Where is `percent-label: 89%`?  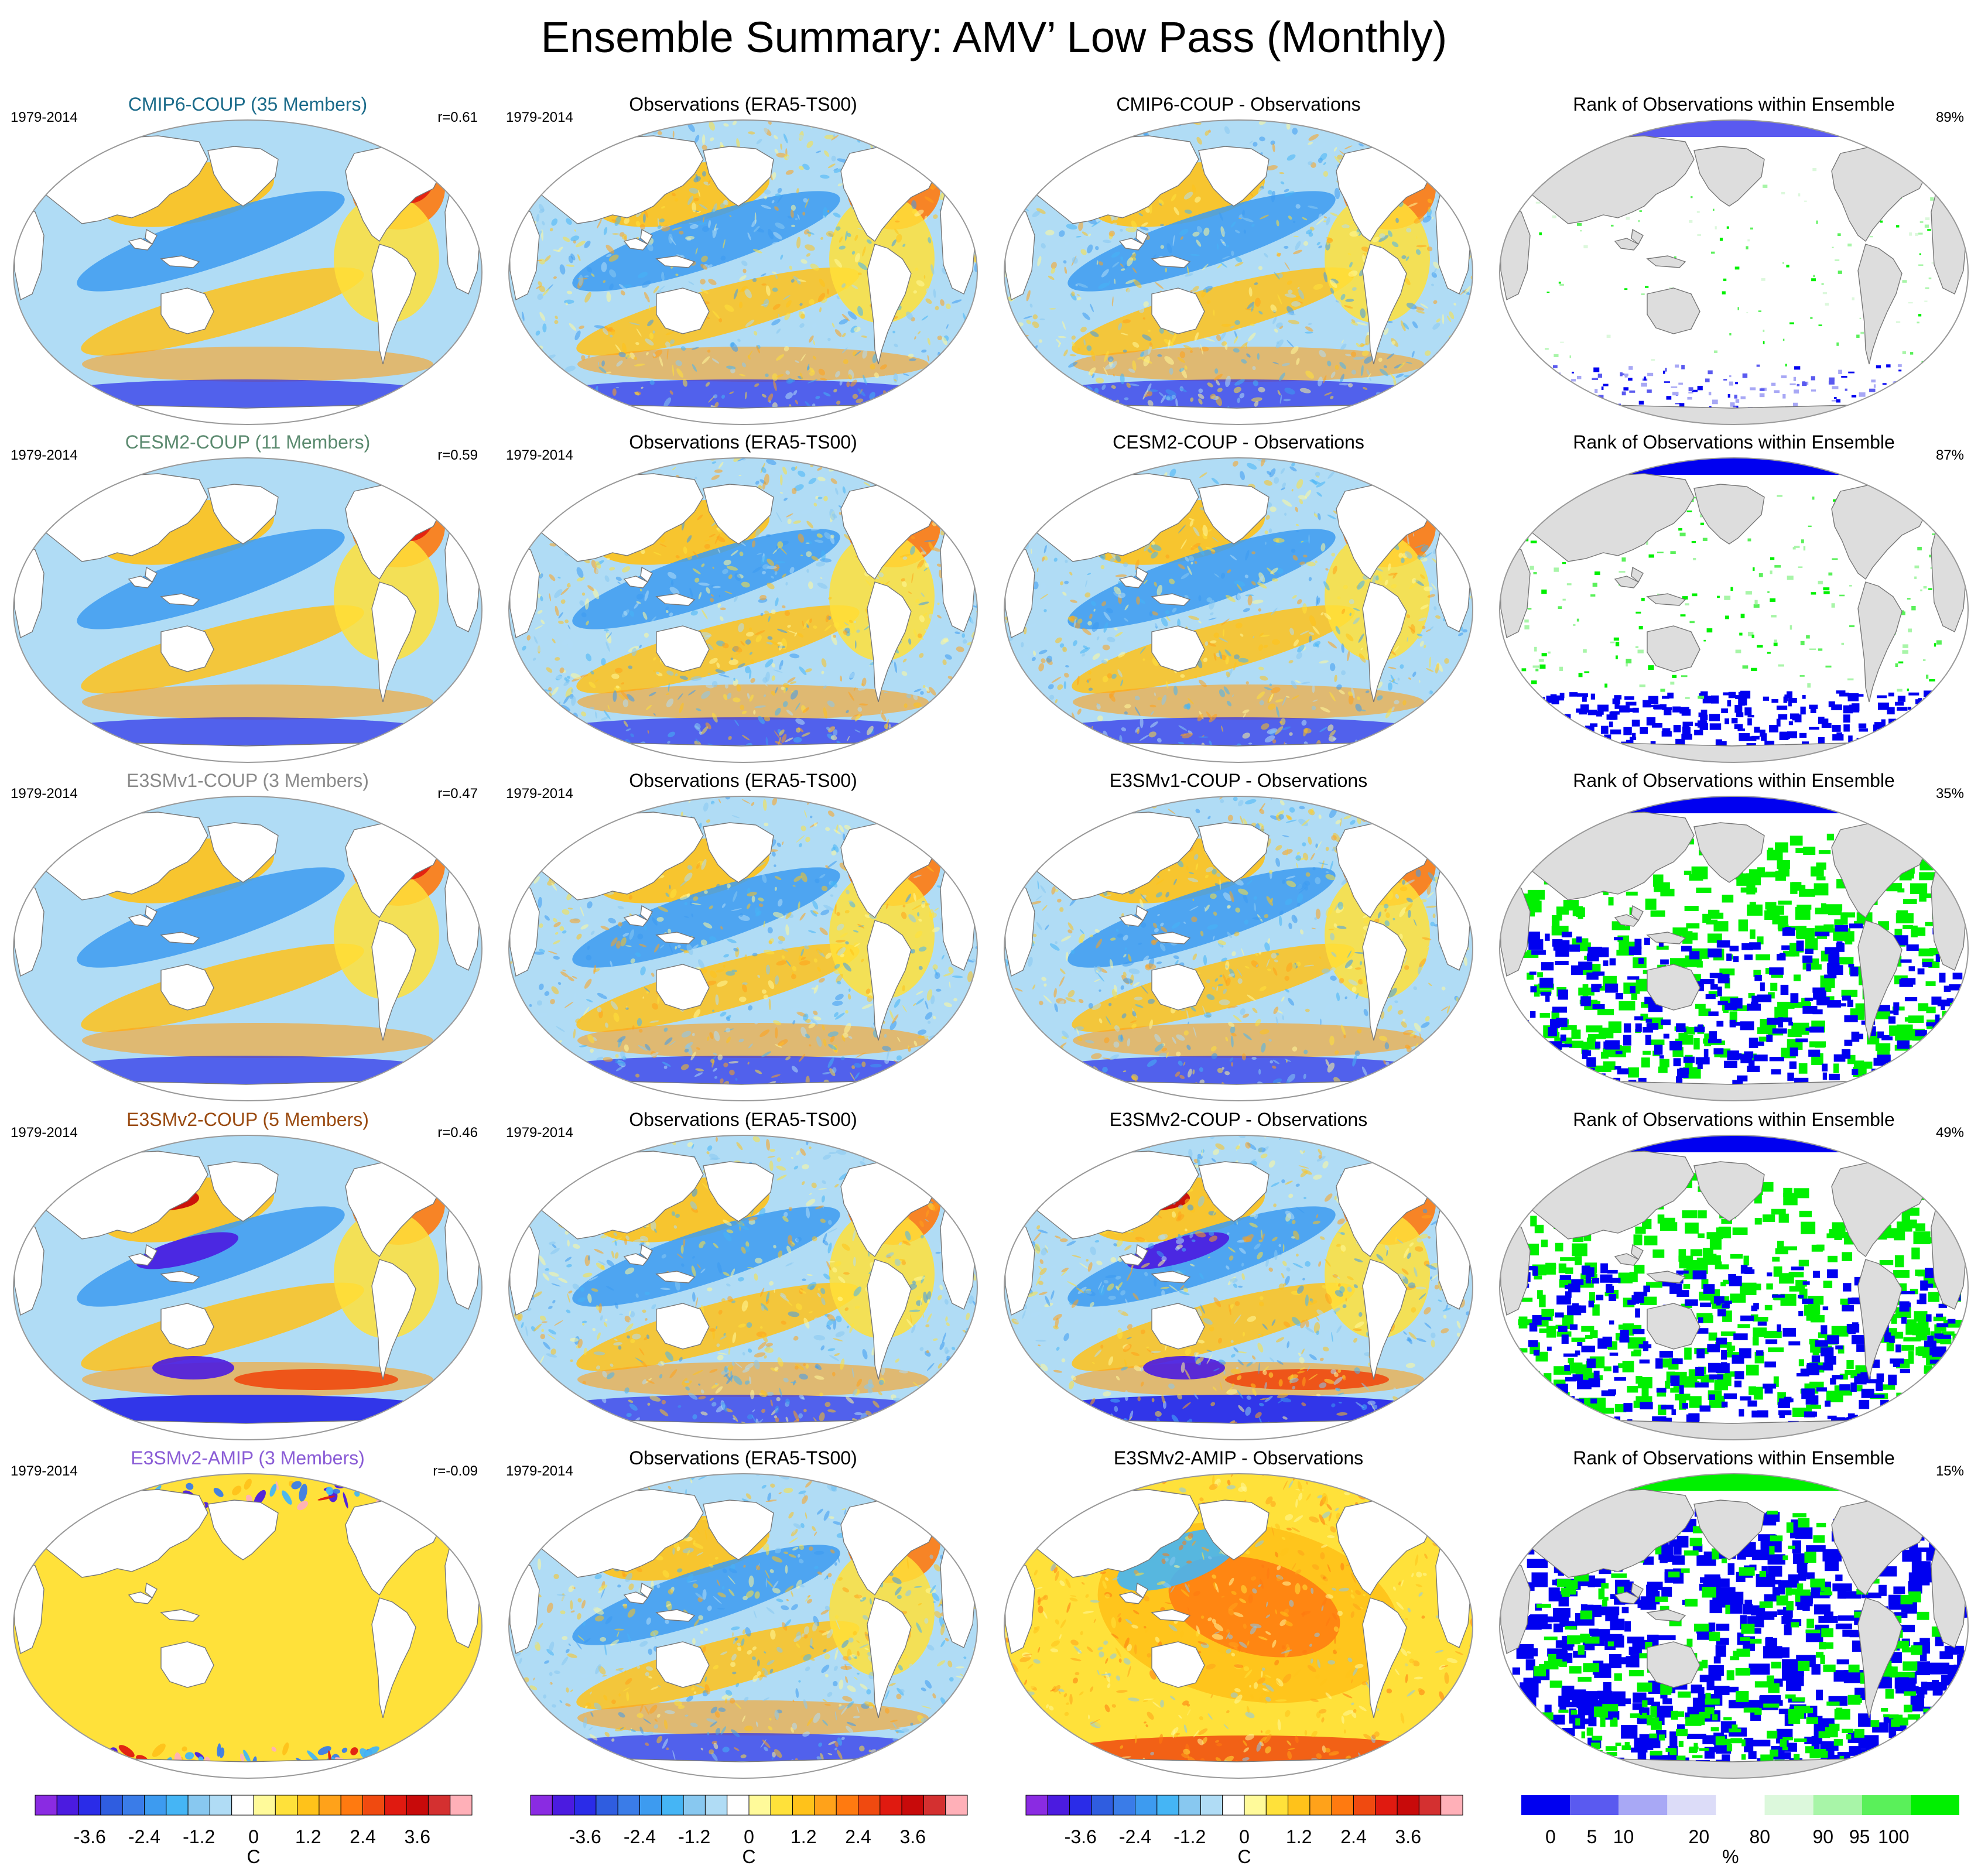
percent-label: 89% is located at coordinates (1949, 117).